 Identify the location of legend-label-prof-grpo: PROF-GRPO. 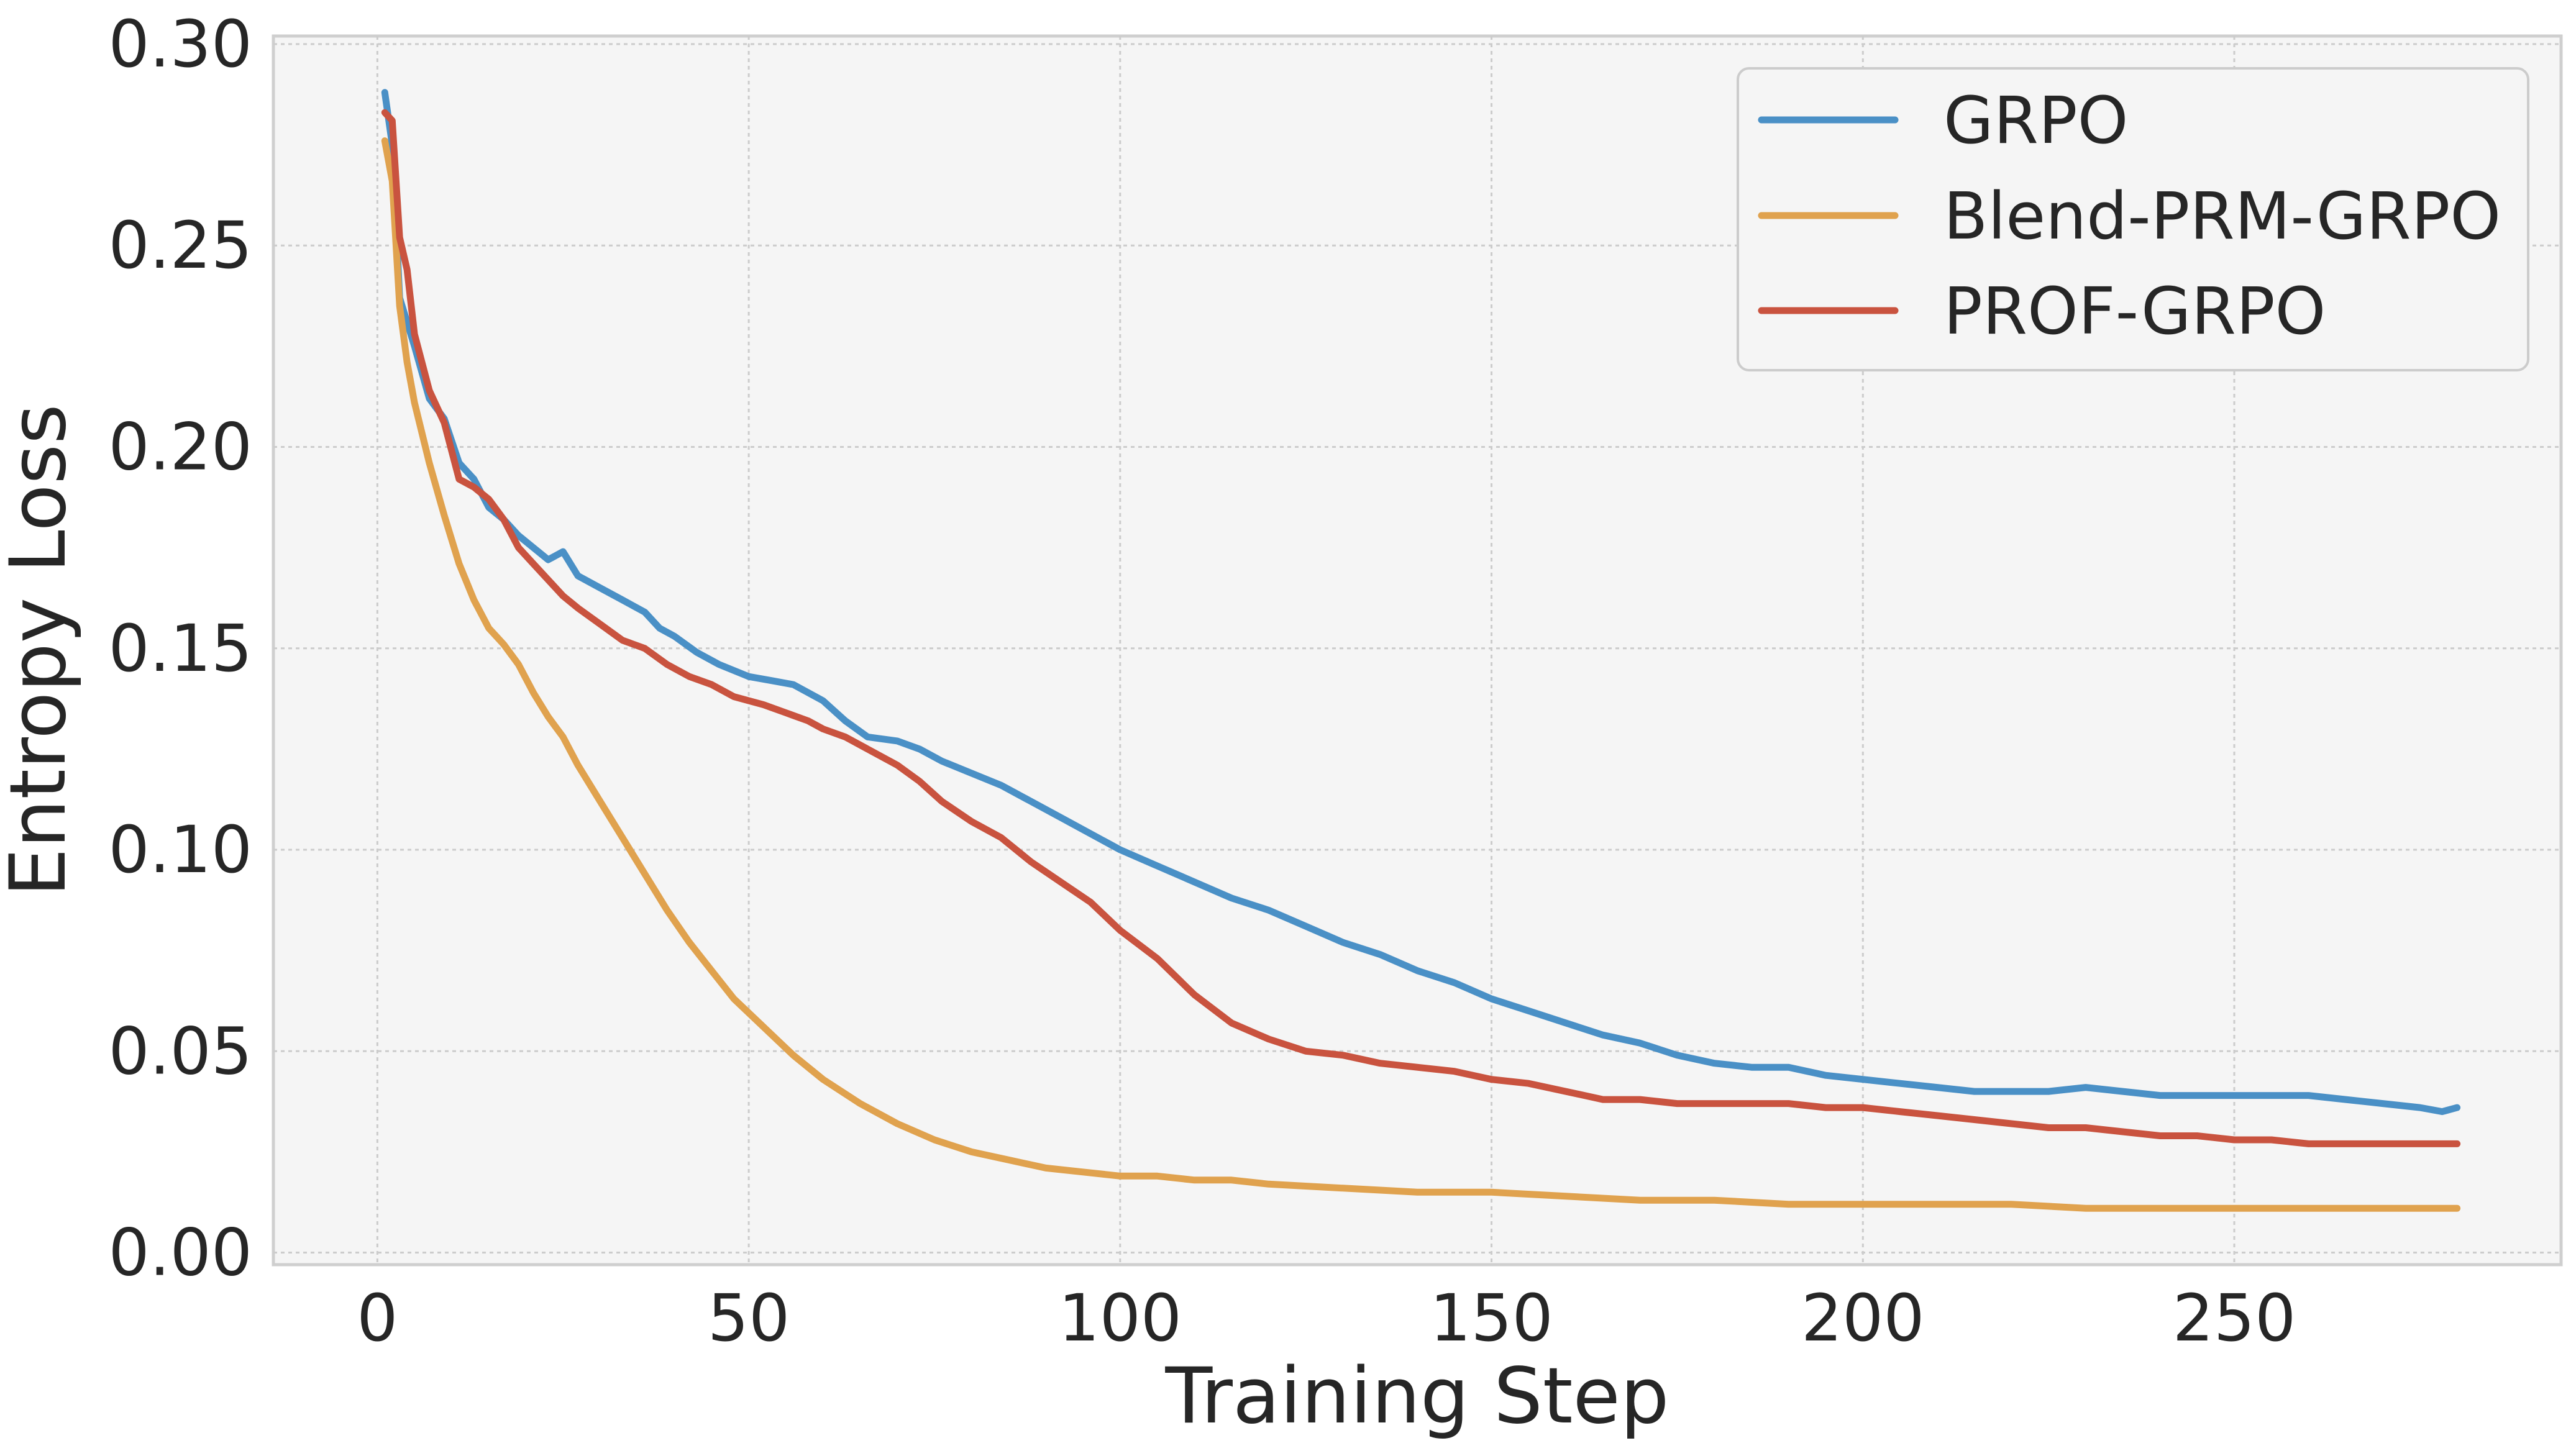
(2134, 311).